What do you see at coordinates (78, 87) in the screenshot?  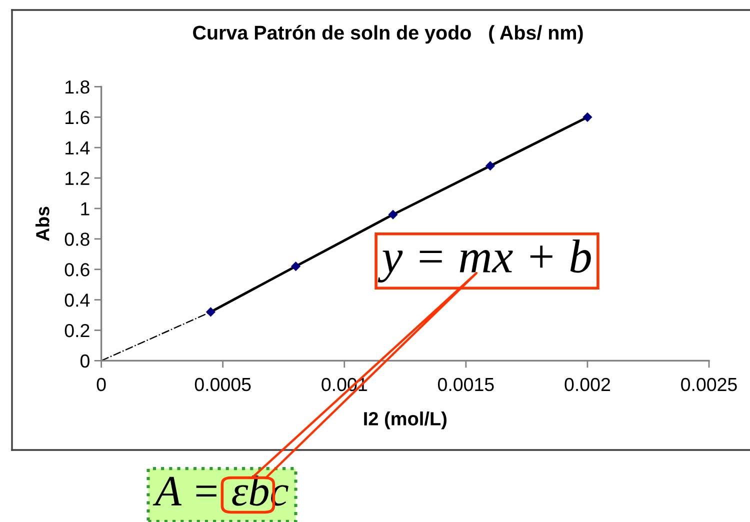 I see `y-tick-label: 1.8` at bounding box center [78, 87].